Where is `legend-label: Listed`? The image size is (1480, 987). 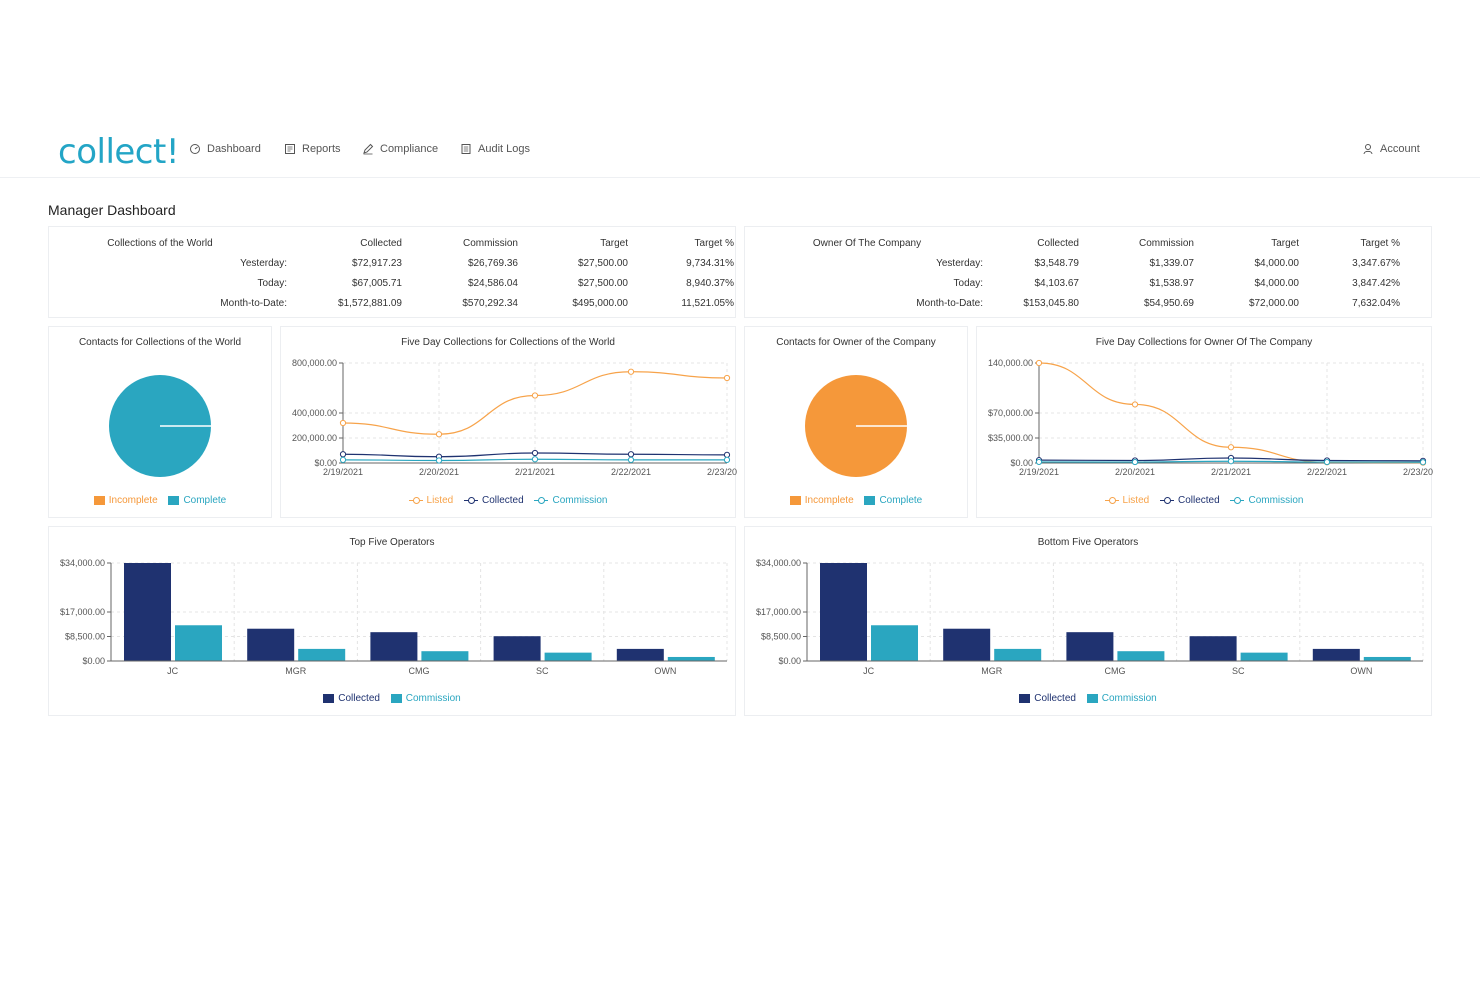
legend-label: Listed is located at coordinates (1136, 500).